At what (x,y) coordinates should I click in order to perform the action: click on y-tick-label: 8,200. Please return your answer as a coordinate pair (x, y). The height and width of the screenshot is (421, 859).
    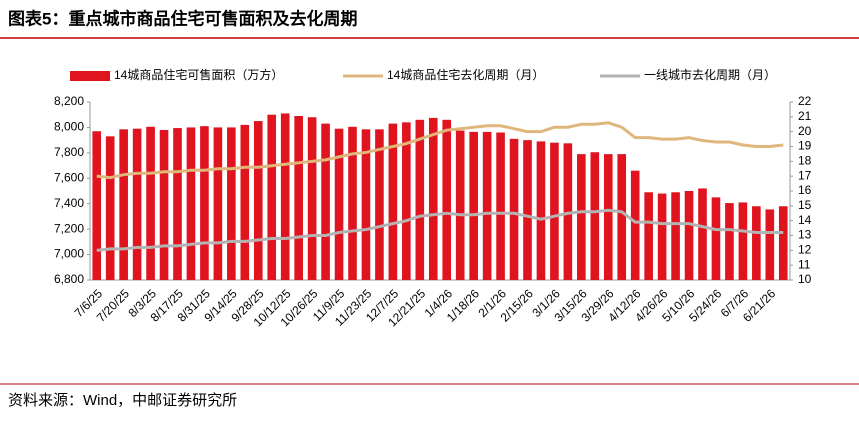
    Looking at the image, I should click on (69, 101).